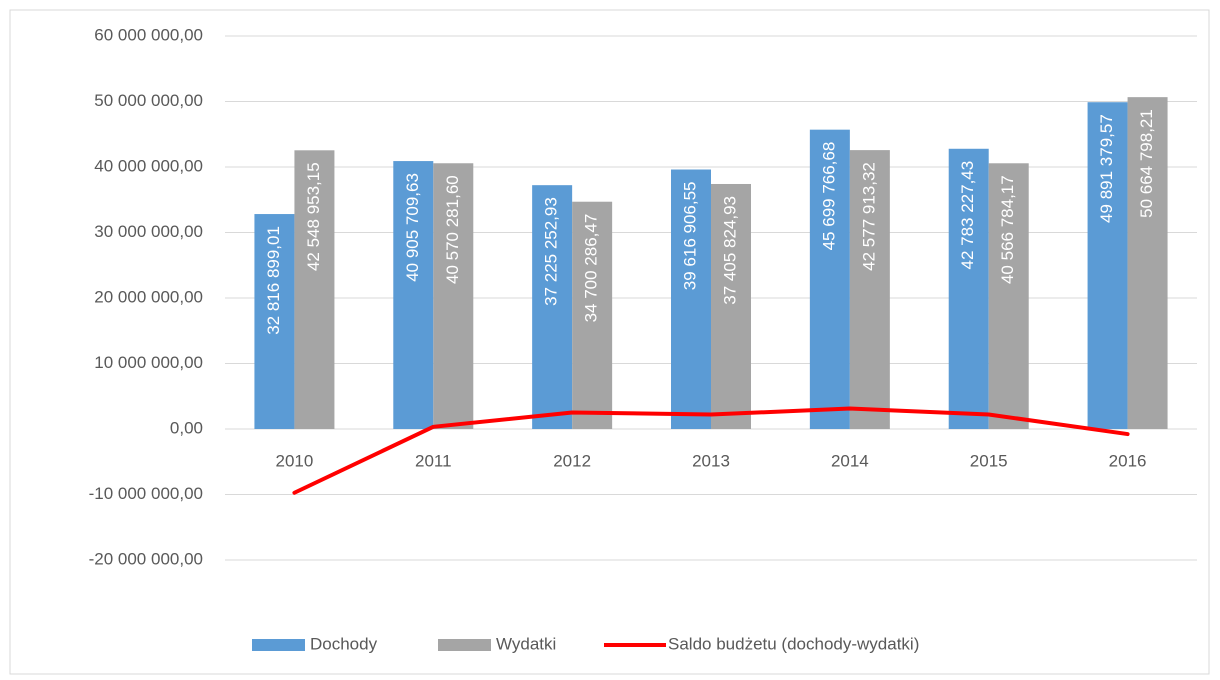 This screenshot has height=680, width=1220. What do you see at coordinates (148, 34) in the screenshot?
I see `y-tick-label: 60 000 000,00` at bounding box center [148, 34].